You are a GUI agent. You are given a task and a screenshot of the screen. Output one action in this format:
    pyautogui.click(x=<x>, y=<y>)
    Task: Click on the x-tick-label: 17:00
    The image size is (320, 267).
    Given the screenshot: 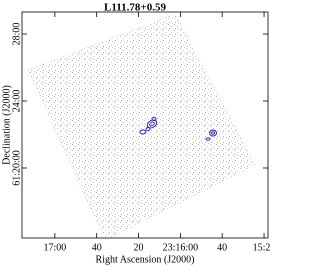 What is the action you would take?
    pyautogui.click(x=54, y=247)
    